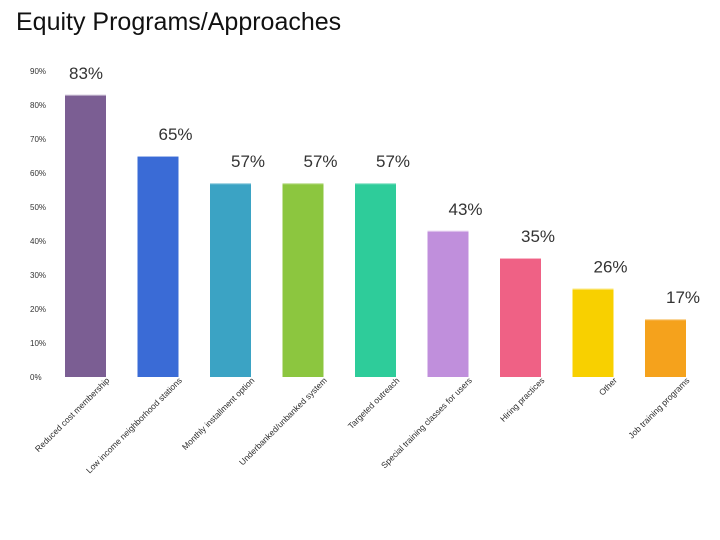 The width and height of the screenshot is (720, 540). What do you see at coordinates (38, 309) in the screenshot?
I see `y-tick-label: 20%` at bounding box center [38, 309].